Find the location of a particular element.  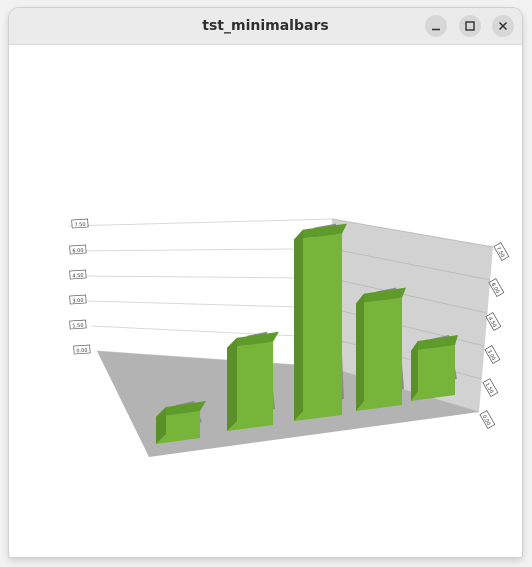

close-button is located at coordinates (503, 26).